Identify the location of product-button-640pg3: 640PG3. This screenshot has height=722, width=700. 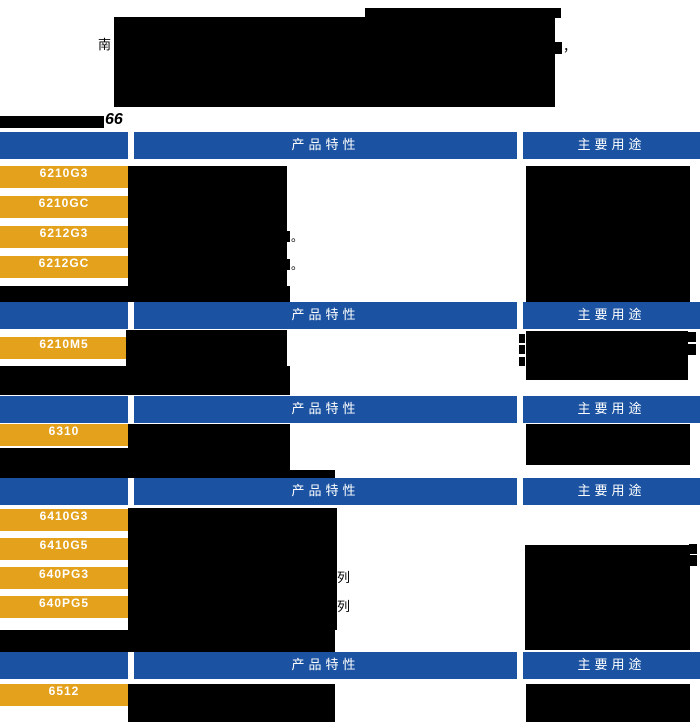
(64, 578).